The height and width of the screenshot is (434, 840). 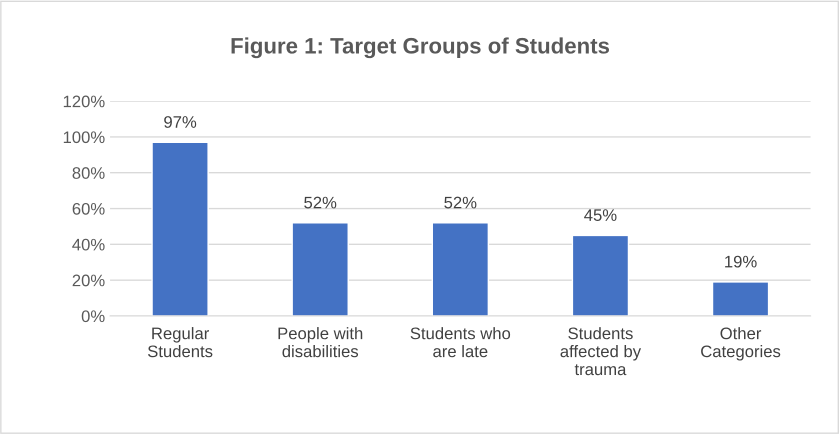 I want to click on x-tick-label: Regular Students, so click(x=180, y=342).